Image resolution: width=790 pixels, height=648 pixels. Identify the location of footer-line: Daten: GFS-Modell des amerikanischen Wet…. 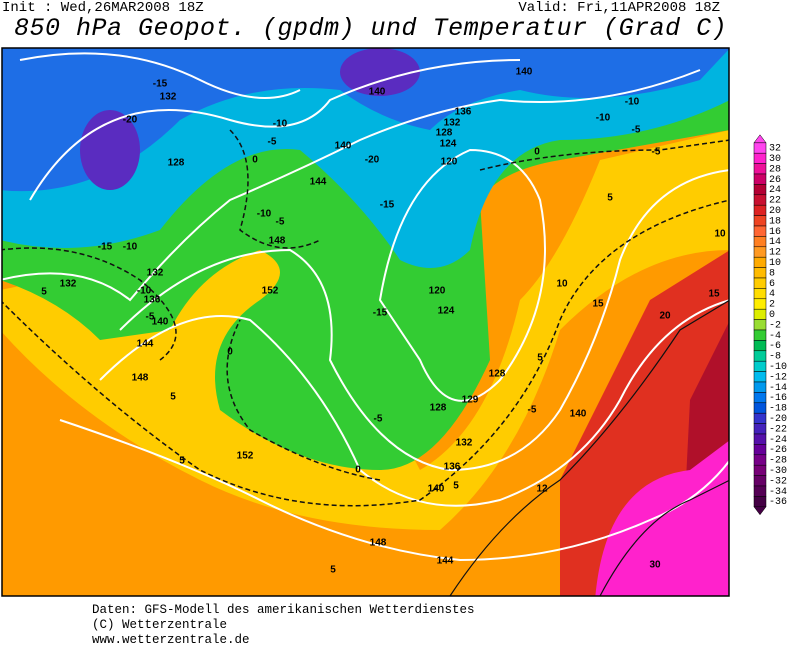
(283, 610).